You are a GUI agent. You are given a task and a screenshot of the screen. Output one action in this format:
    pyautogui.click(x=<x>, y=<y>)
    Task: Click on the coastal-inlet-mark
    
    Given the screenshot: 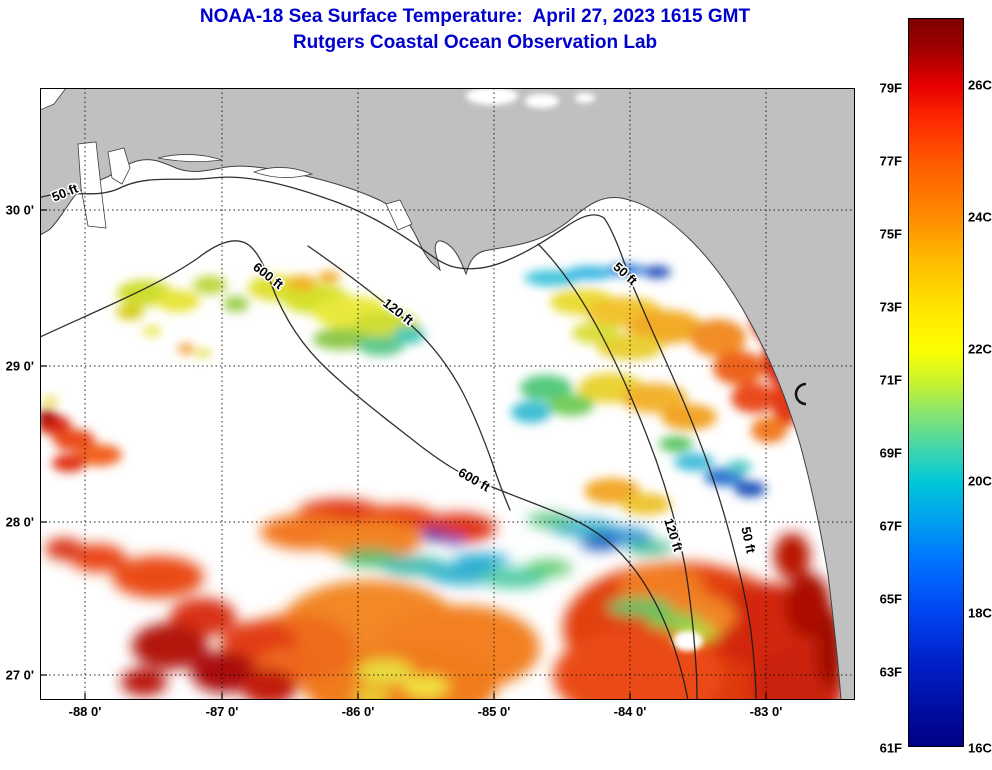 What is the action you would take?
    pyautogui.click(x=800, y=394)
    